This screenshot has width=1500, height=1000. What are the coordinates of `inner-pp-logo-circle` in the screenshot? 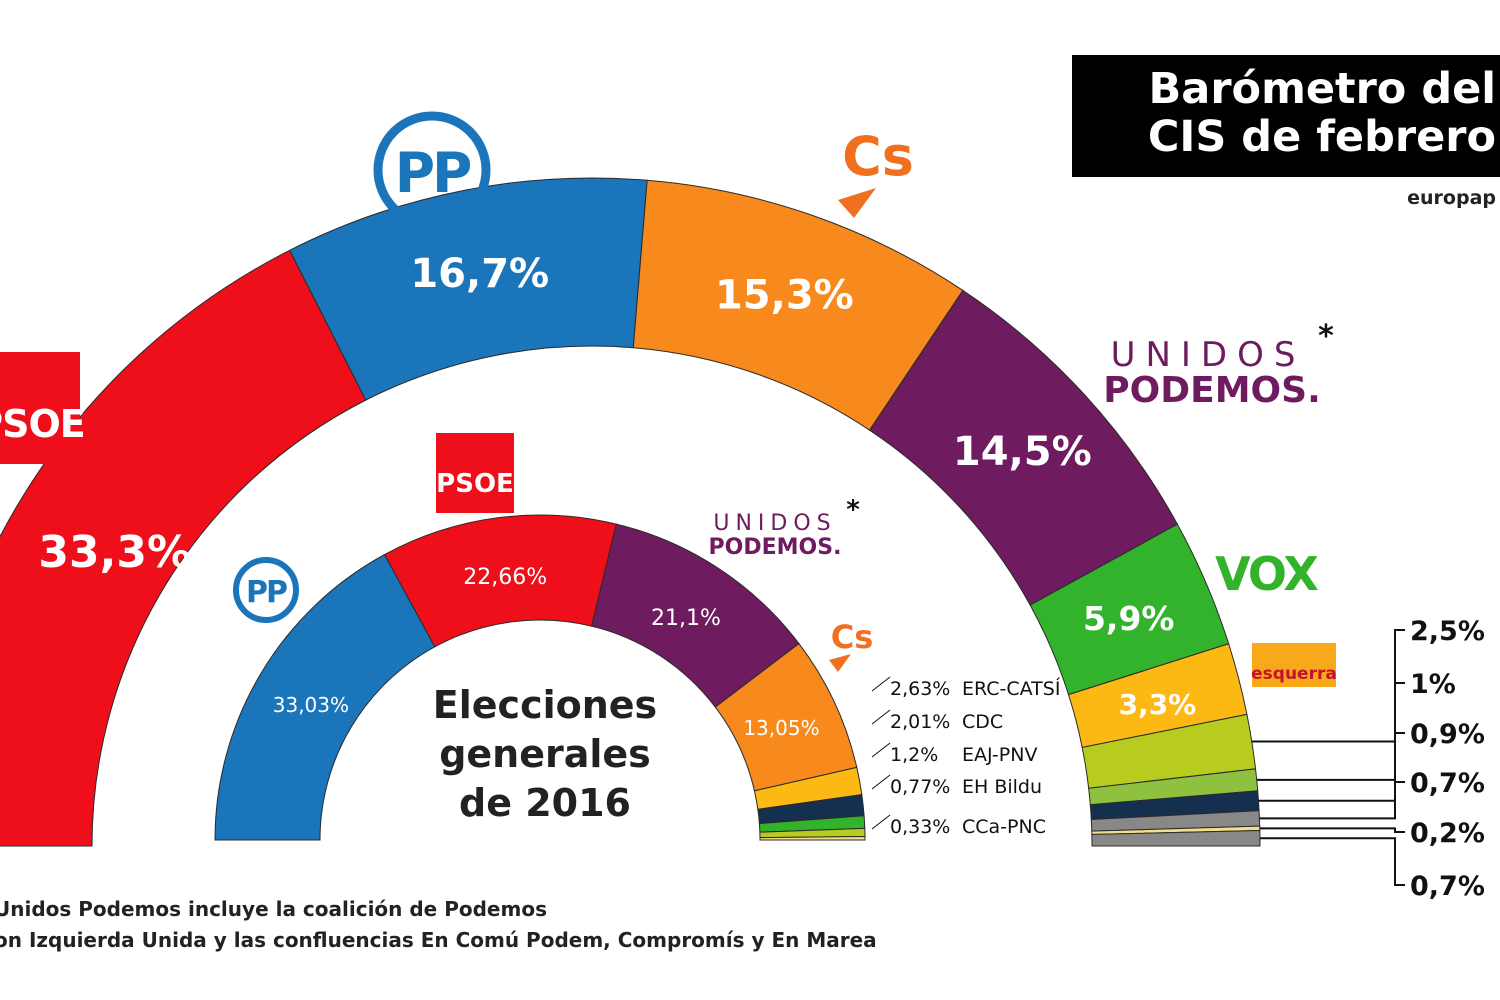 It's located at (266, 590).